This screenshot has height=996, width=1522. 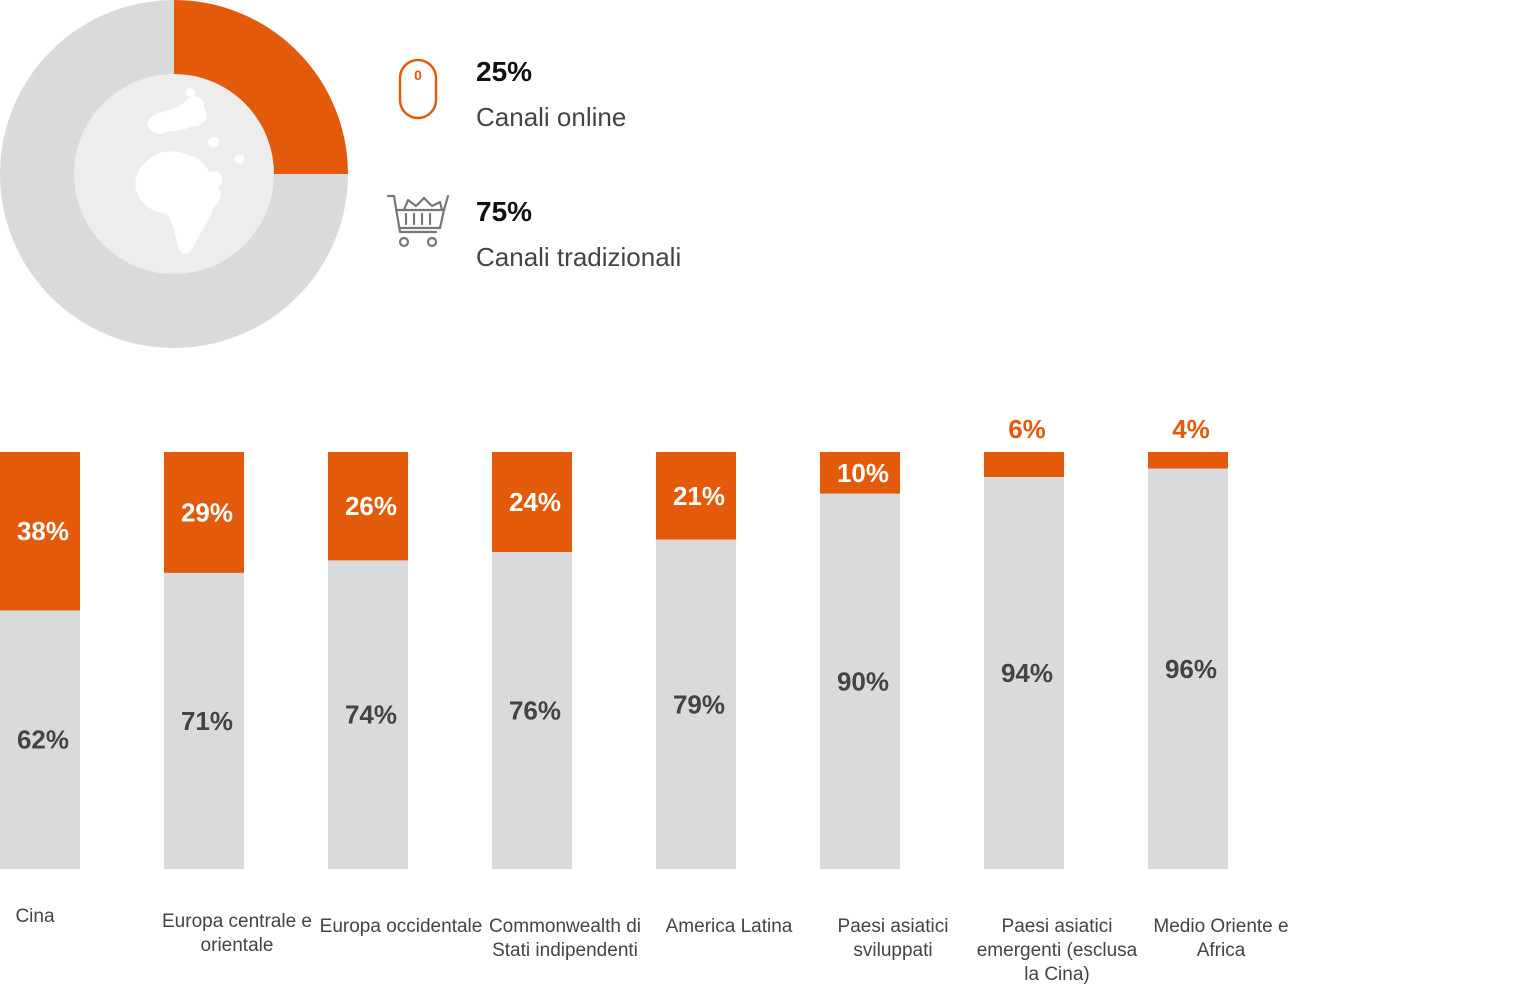 What do you see at coordinates (893, 938) in the screenshot?
I see `category-label: Paesi asiatici sviluppati` at bounding box center [893, 938].